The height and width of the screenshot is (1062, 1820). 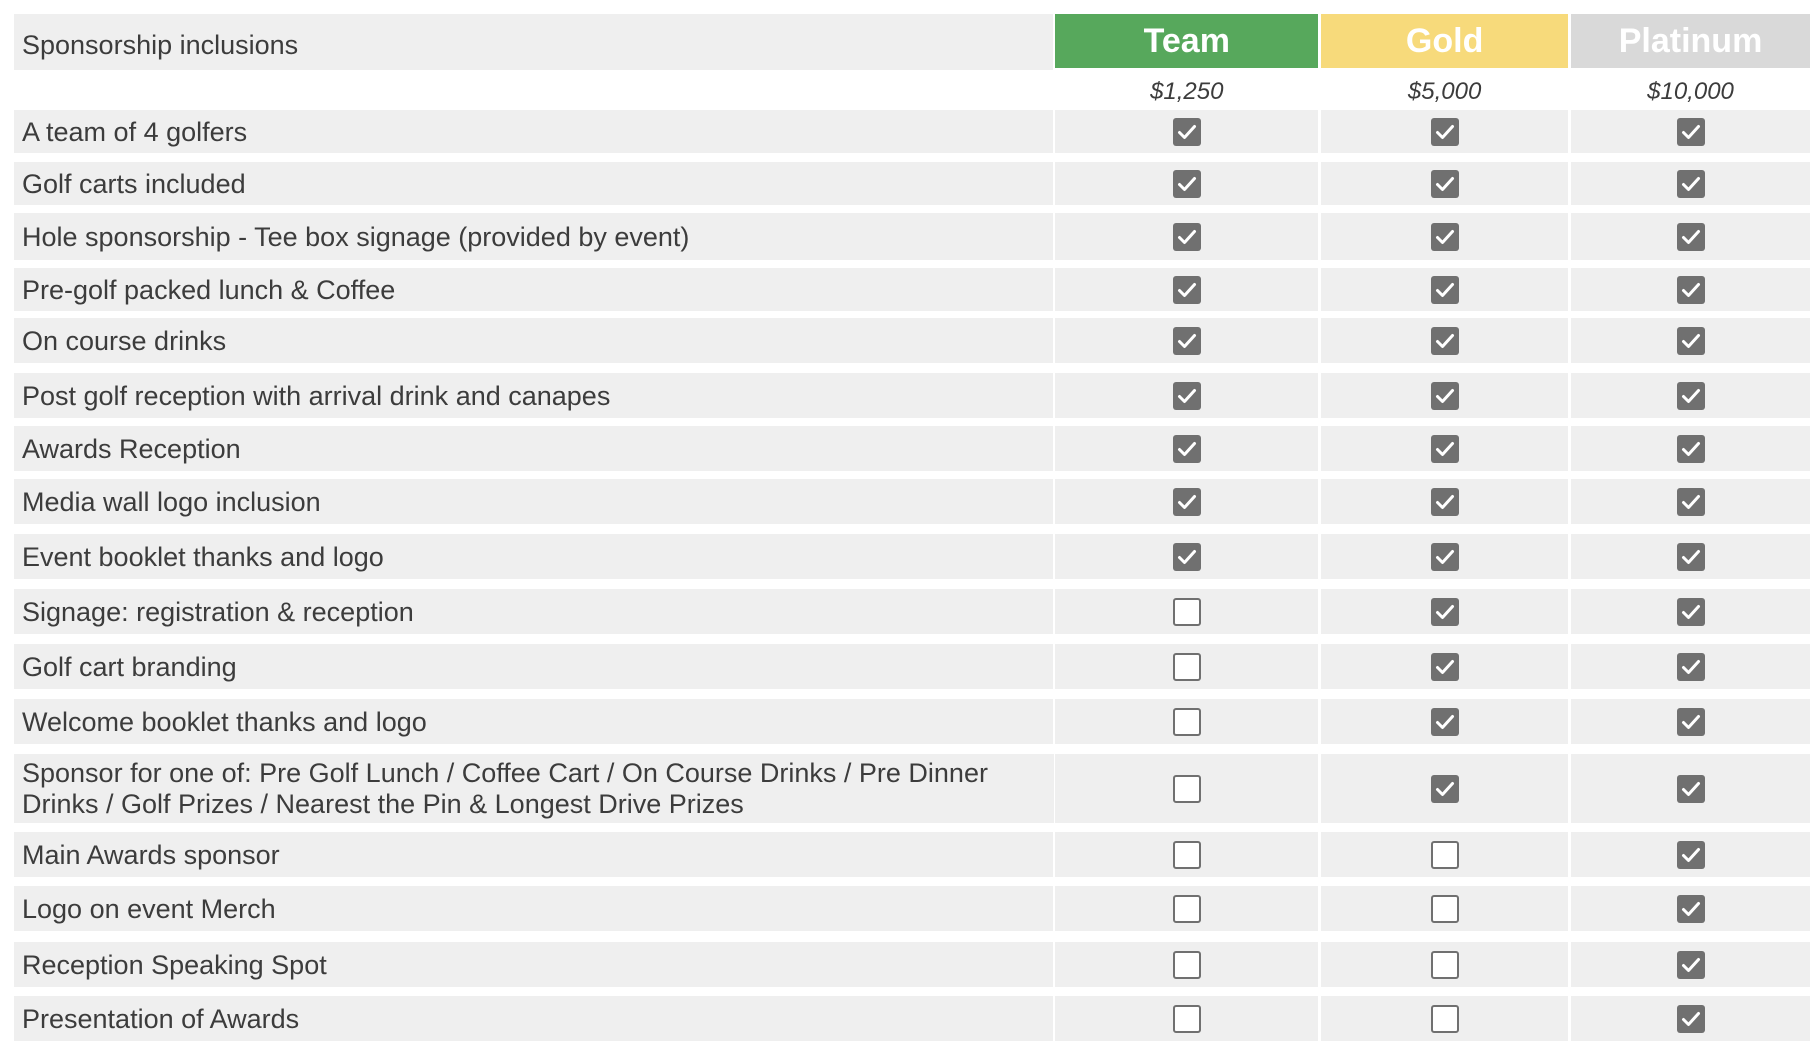 I want to click on table-row: Media wall logo inclusion, so click(x=912, y=501).